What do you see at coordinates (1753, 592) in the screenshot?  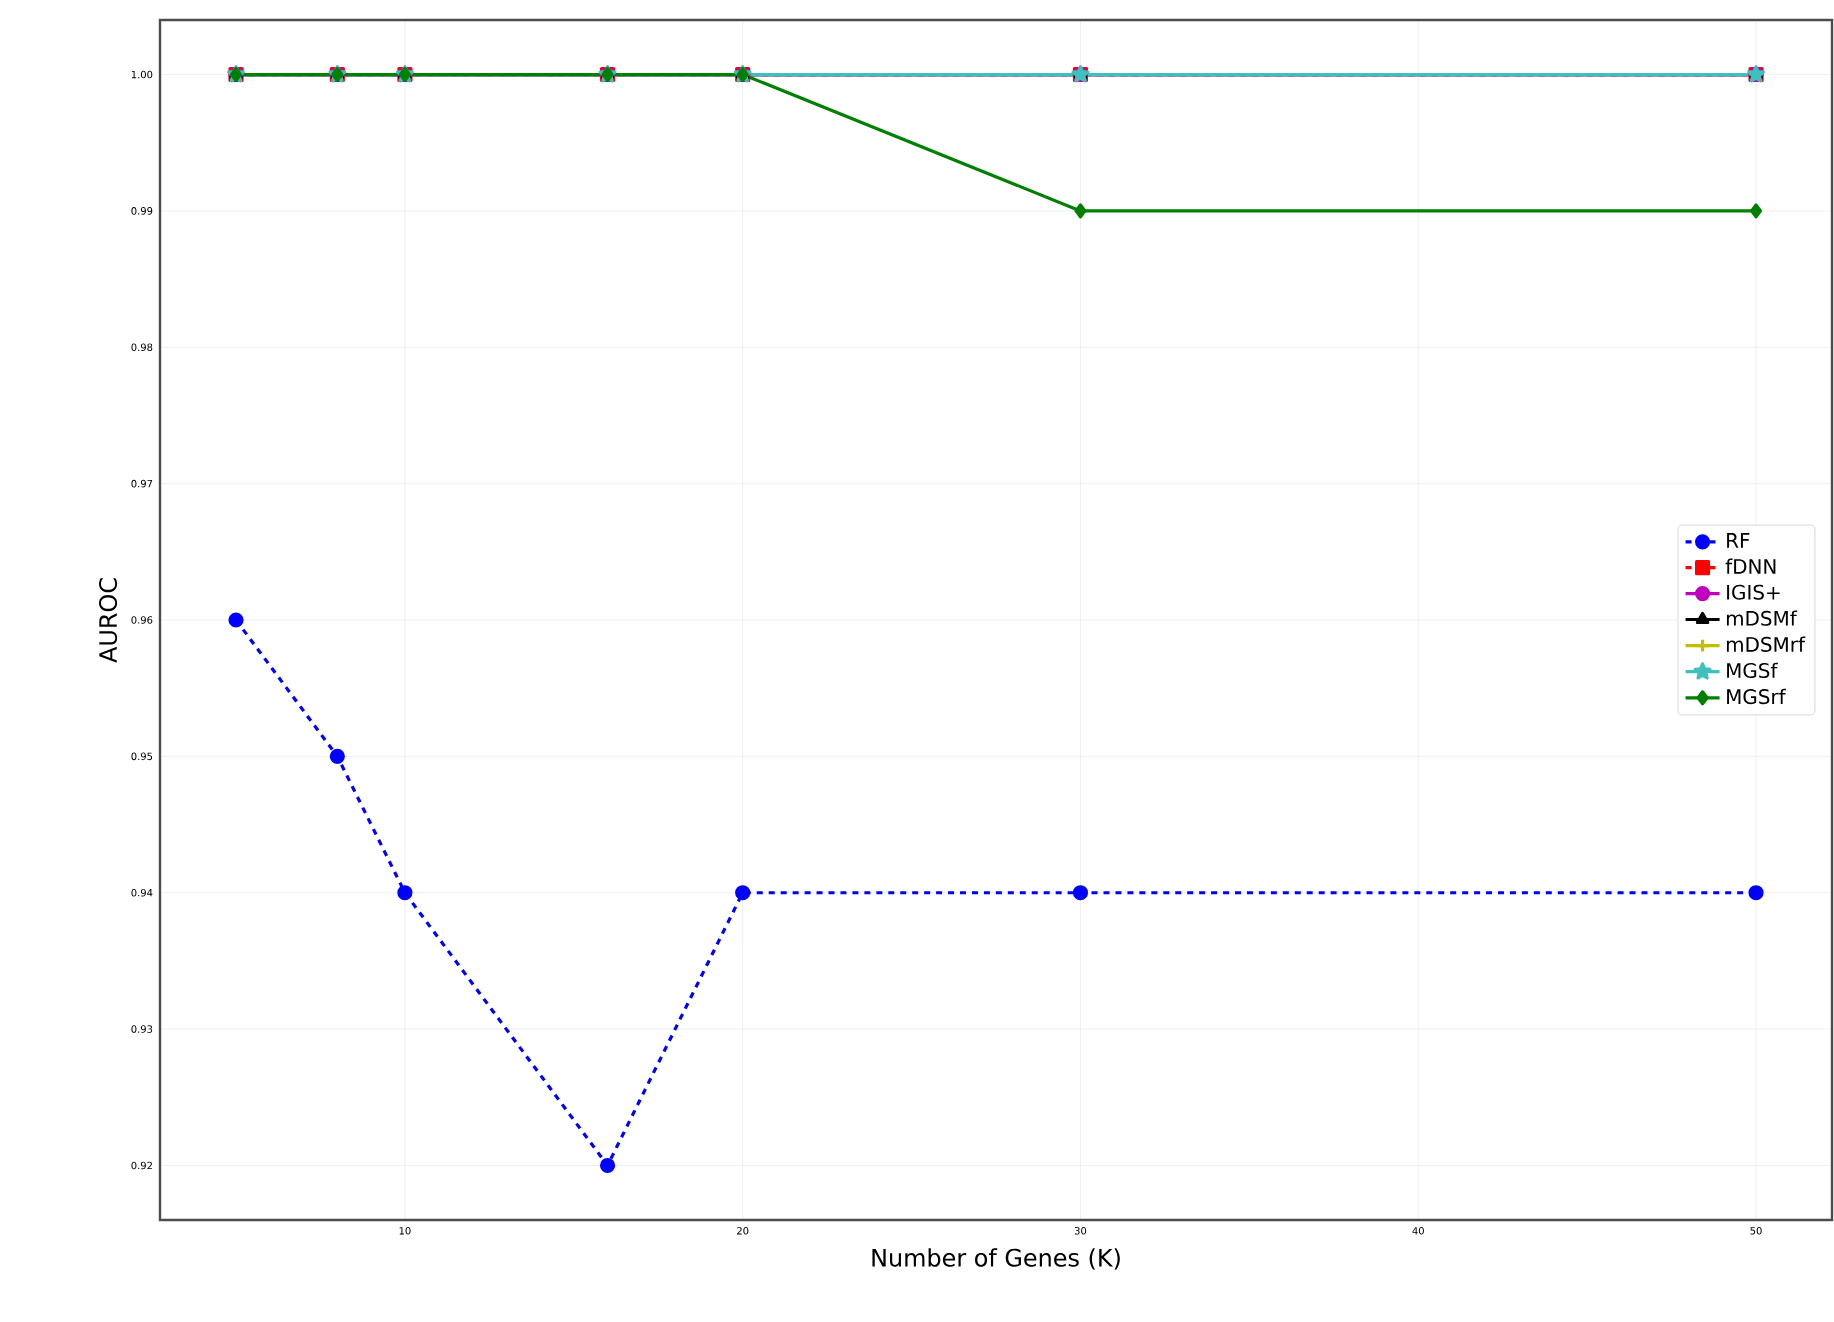 I see `legend-label: IGIS+` at bounding box center [1753, 592].